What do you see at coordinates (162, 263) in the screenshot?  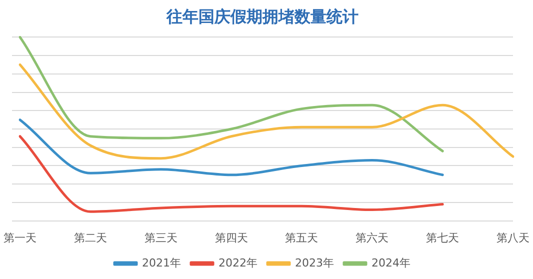 I see `legend-label: 2021年` at bounding box center [162, 263].